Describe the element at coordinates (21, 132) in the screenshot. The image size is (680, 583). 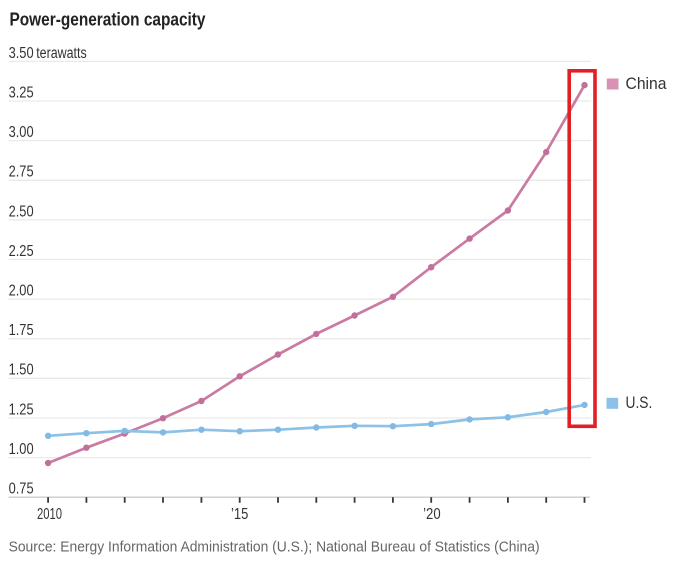
I see `svg-text: 3.00` at that location.